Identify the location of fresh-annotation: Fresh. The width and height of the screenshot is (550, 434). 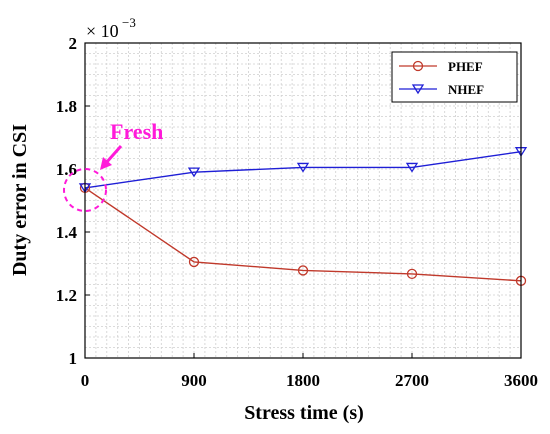
(113, 165).